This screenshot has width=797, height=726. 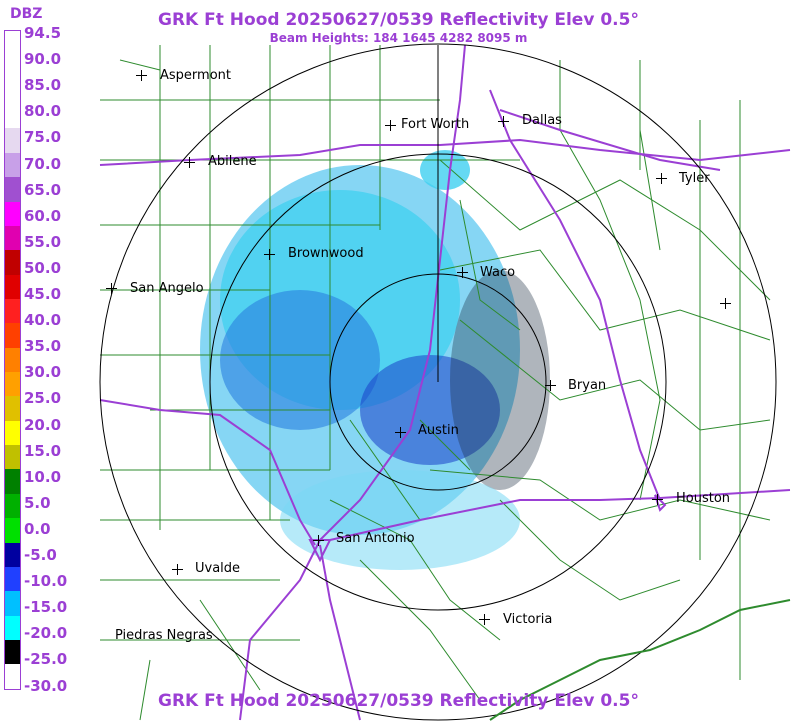 What do you see at coordinates (43, 111) in the screenshot?
I see `legend-tick-label: 80.0` at bounding box center [43, 111].